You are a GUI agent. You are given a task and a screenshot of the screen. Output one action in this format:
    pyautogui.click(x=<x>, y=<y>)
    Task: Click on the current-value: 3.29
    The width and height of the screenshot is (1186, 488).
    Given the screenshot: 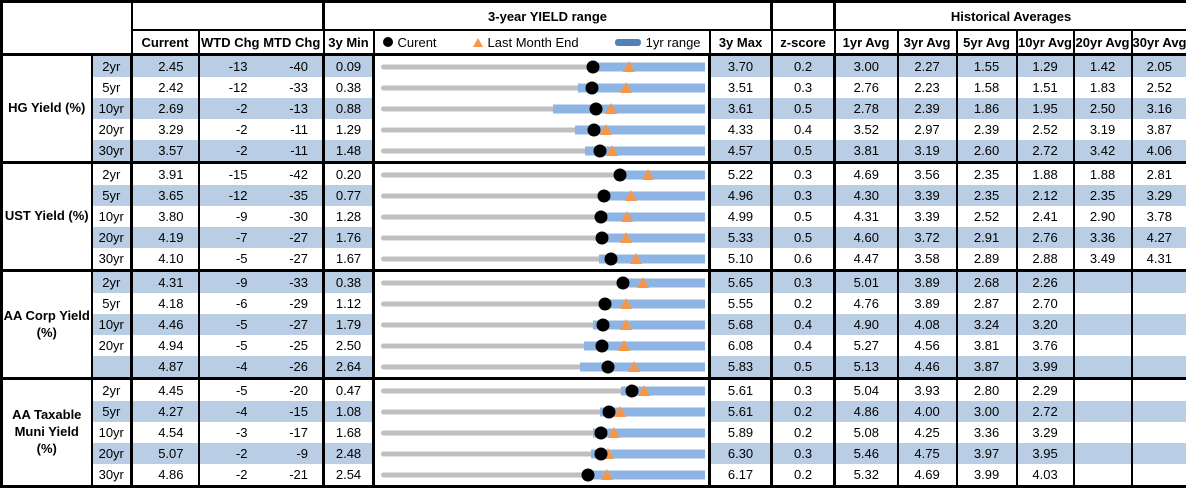 What is the action you would take?
    pyautogui.click(x=165, y=129)
    